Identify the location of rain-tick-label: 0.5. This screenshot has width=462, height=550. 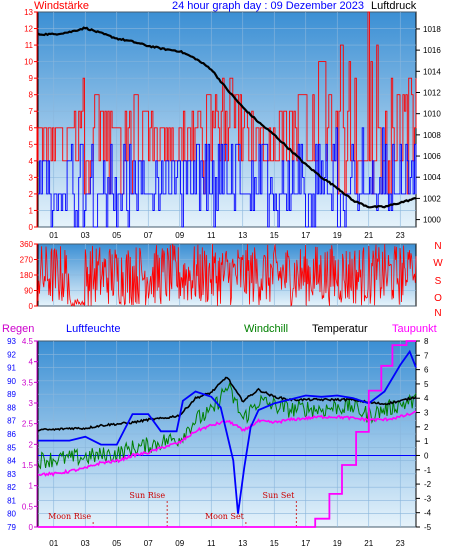
(28, 506).